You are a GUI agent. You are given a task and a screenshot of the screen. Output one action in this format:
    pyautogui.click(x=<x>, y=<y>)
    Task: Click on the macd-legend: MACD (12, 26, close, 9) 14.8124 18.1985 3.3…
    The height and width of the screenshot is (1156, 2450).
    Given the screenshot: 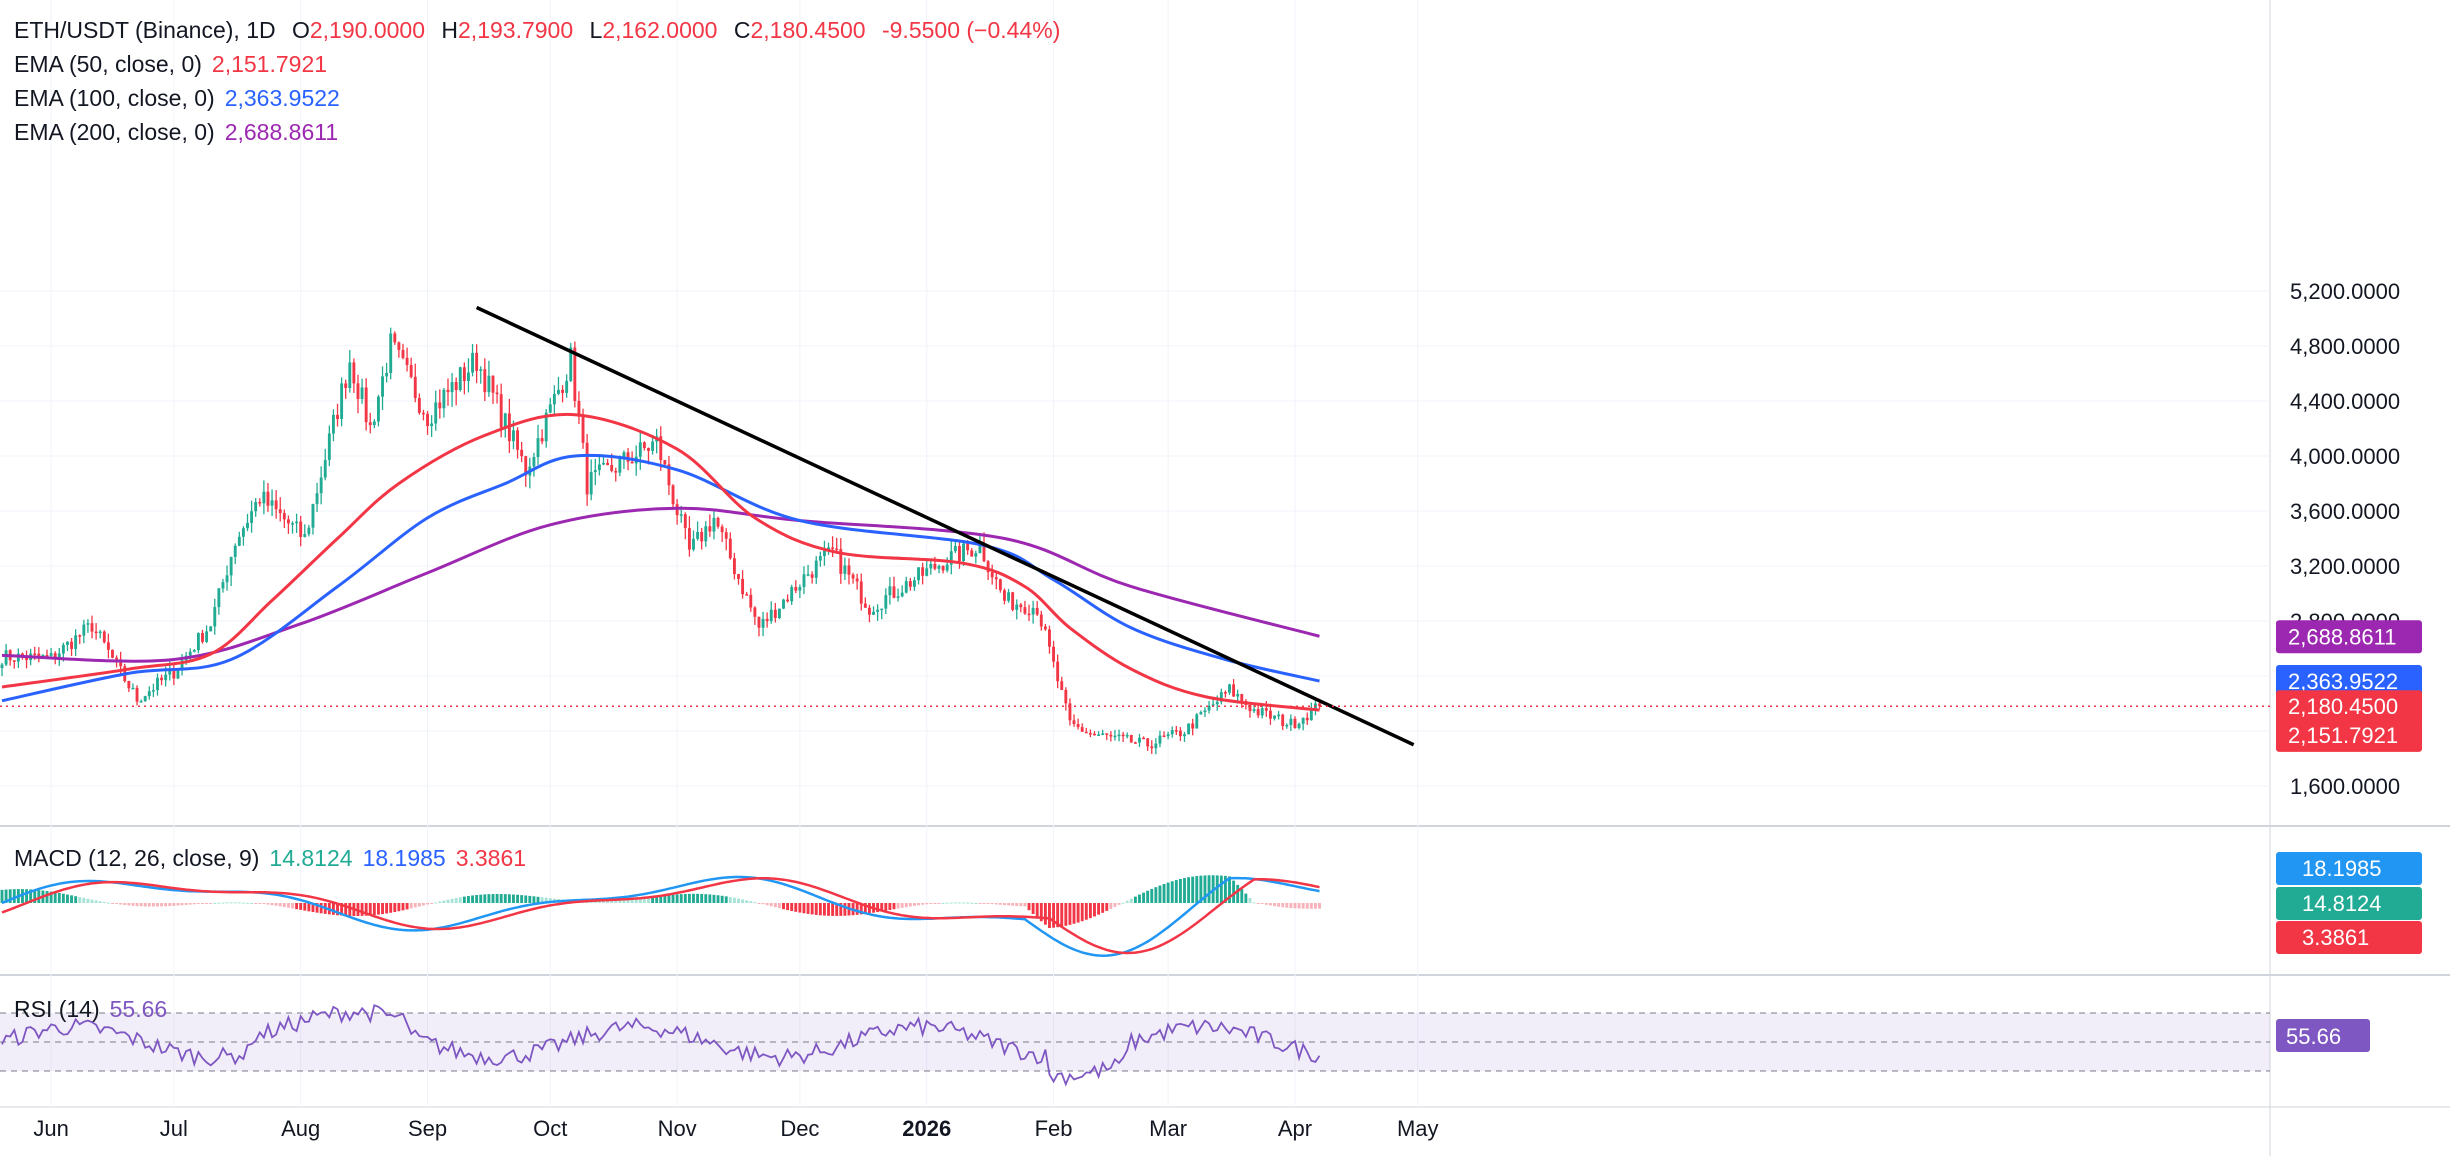 What is the action you would take?
    pyautogui.click(x=275, y=858)
    